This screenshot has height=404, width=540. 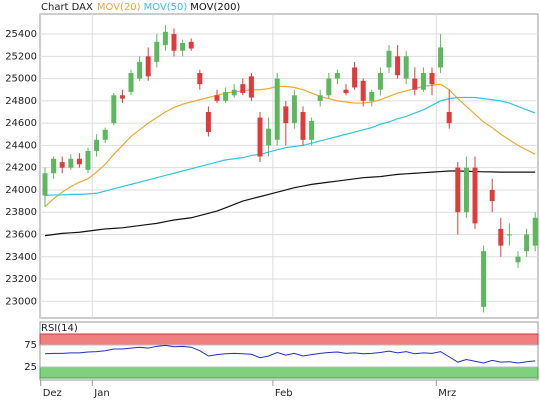 What do you see at coordinates (21, 79) in the screenshot?
I see `y-tick-label: 25000` at bounding box center [21, 79].